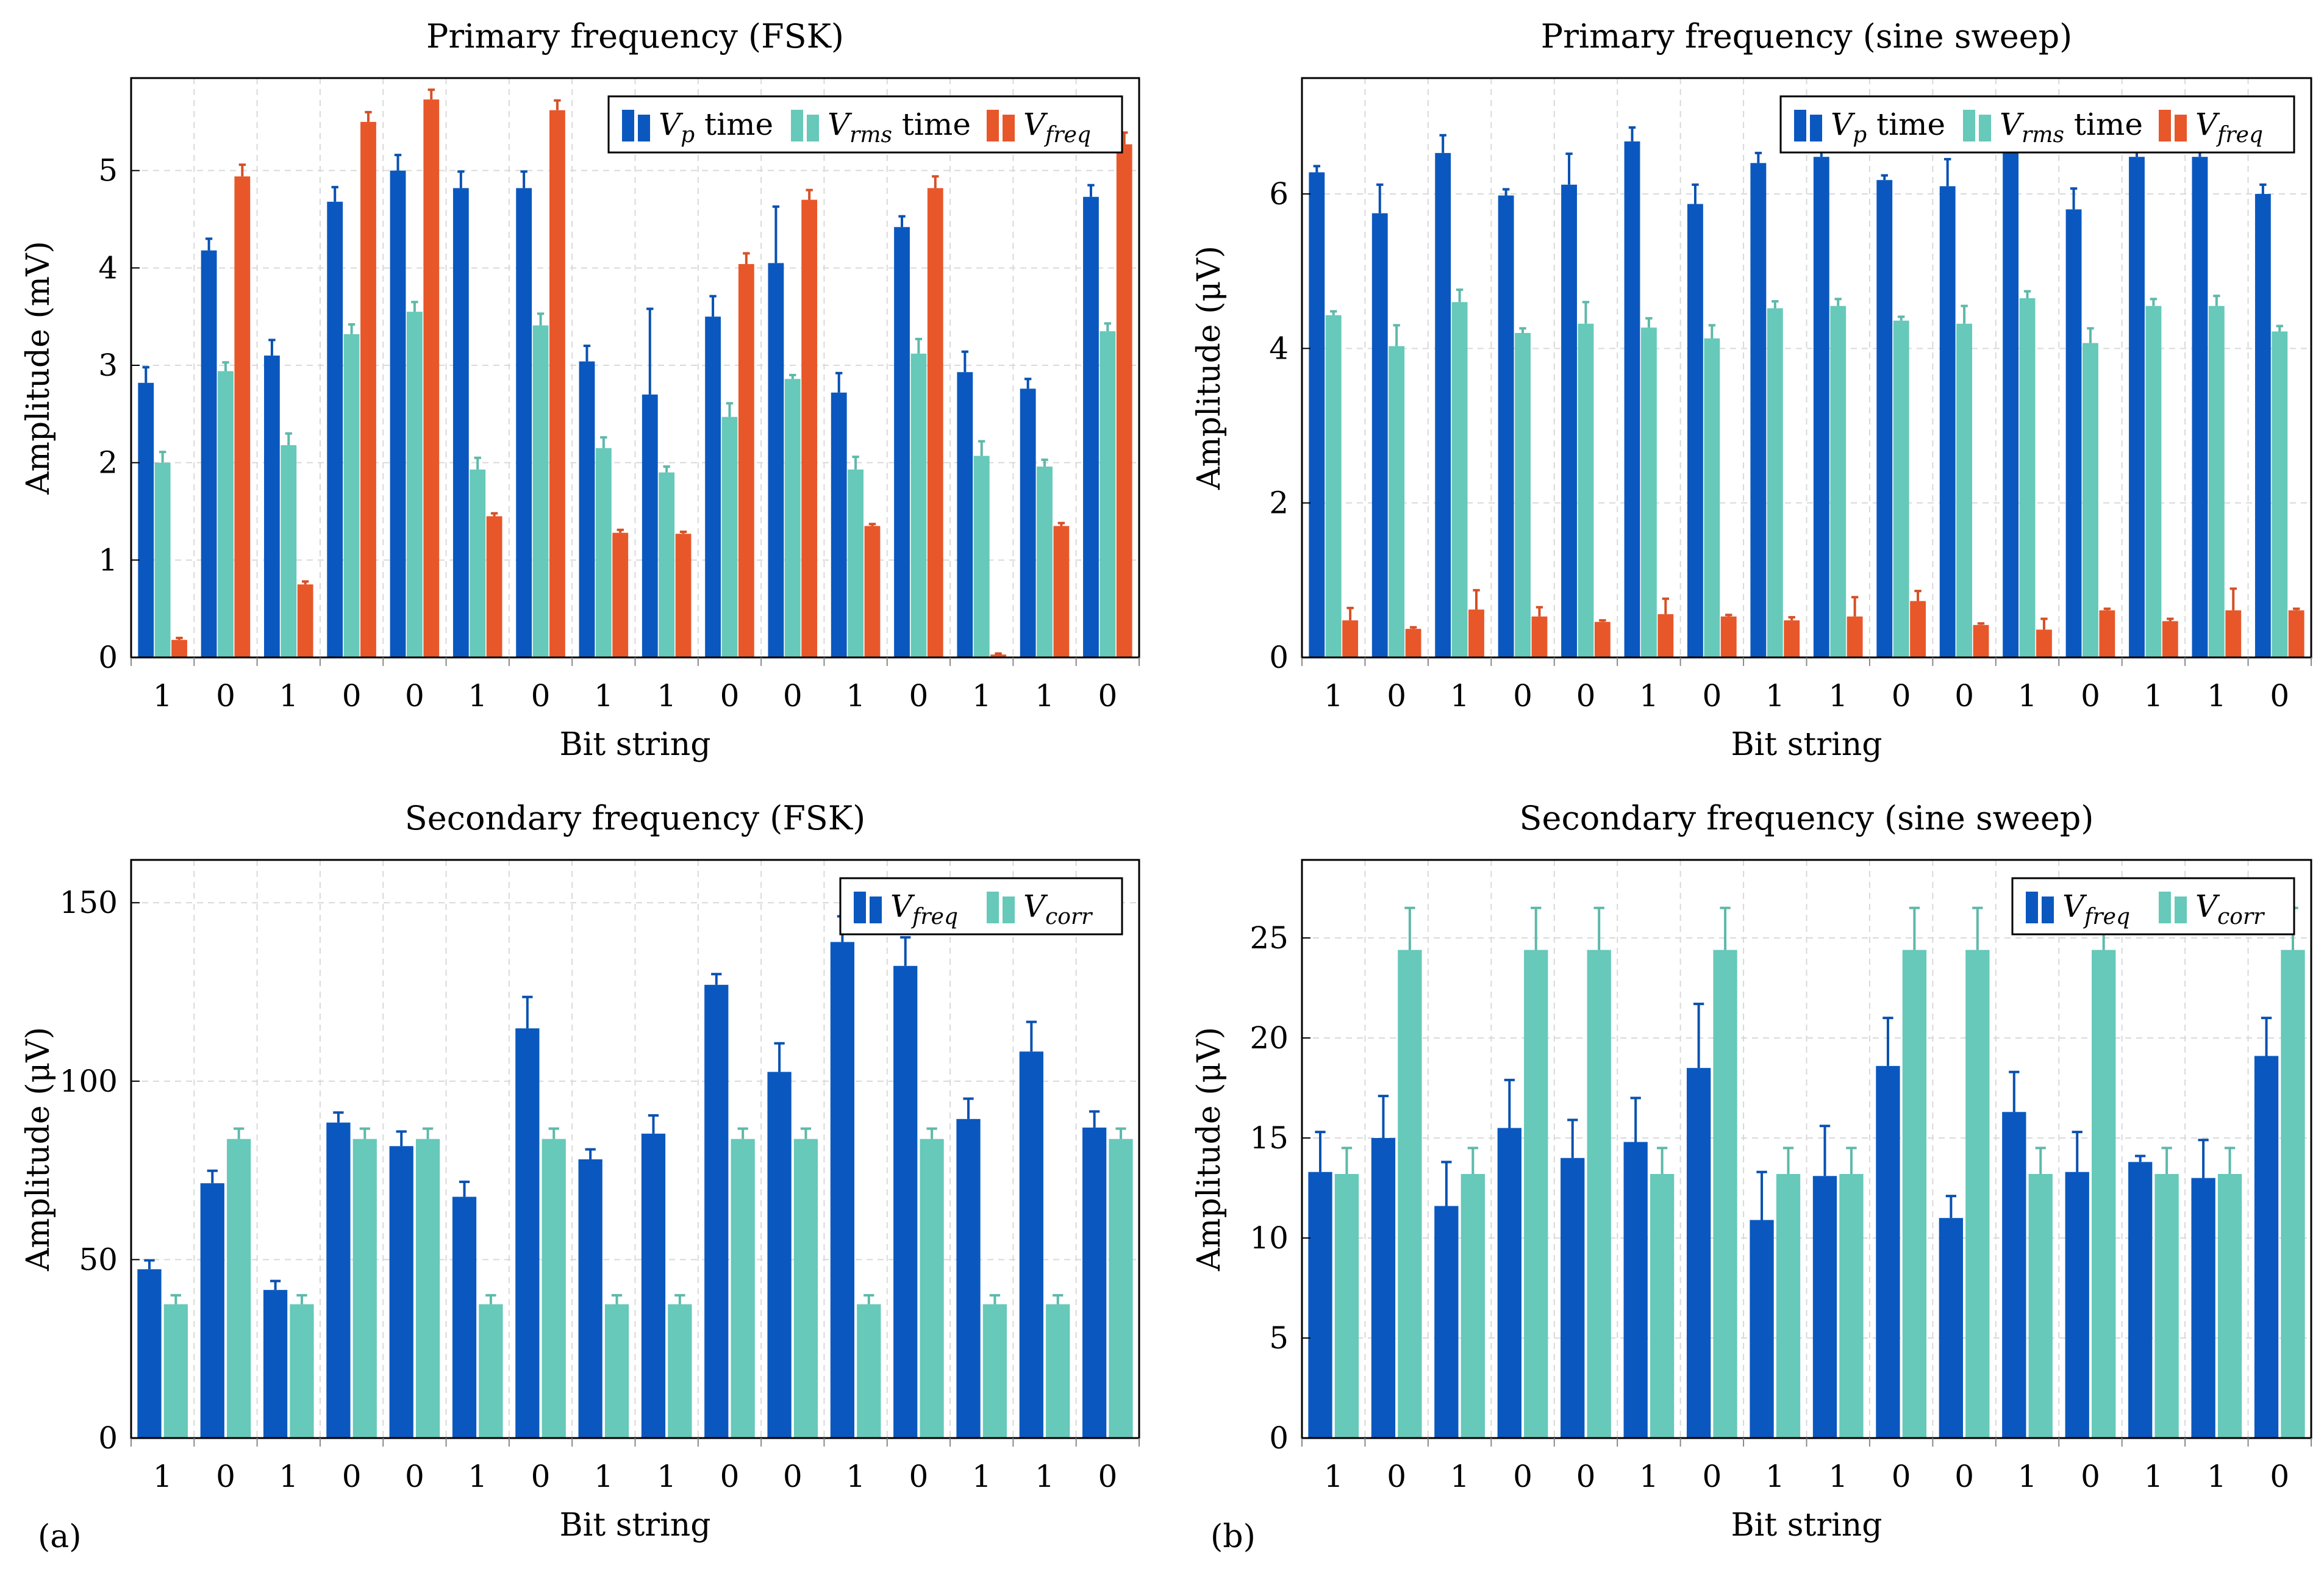  I want to click on legend-box, so click(865, 125).